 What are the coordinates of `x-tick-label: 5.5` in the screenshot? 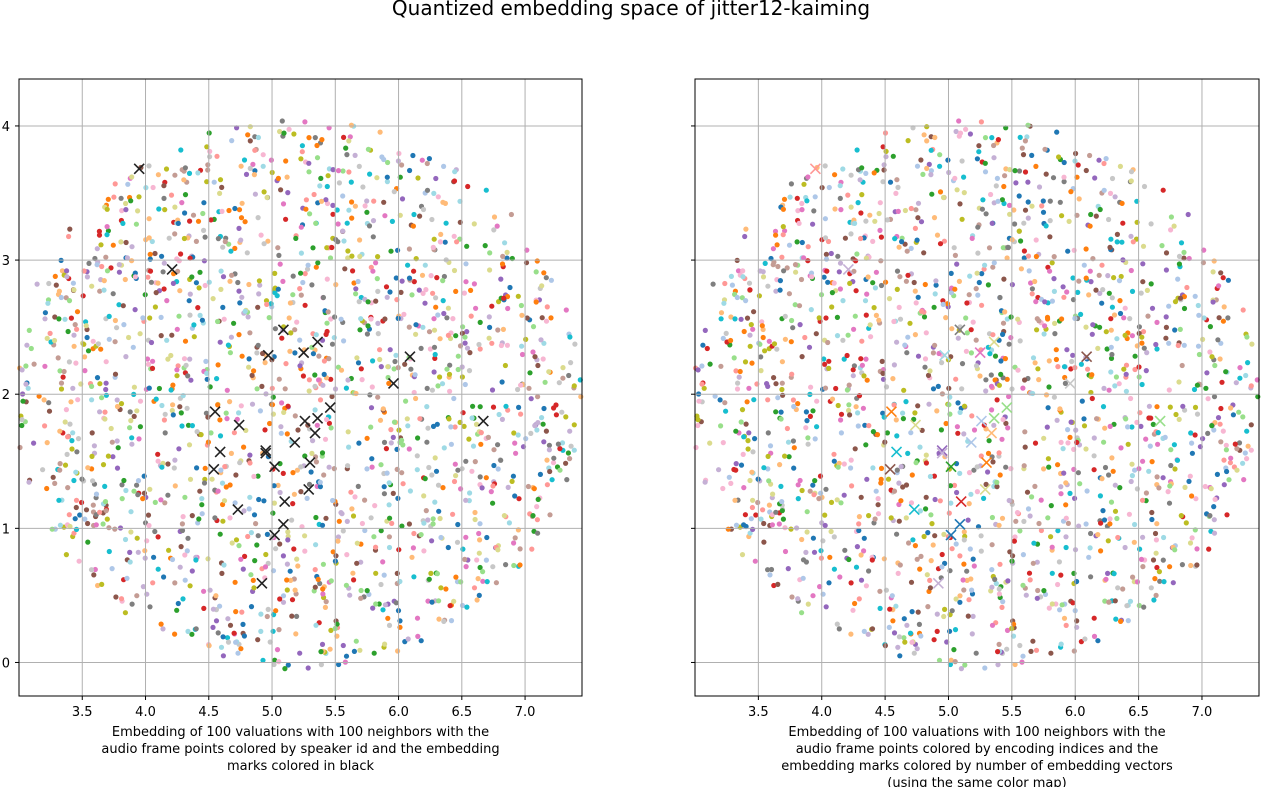 It's located at (1012, 712).